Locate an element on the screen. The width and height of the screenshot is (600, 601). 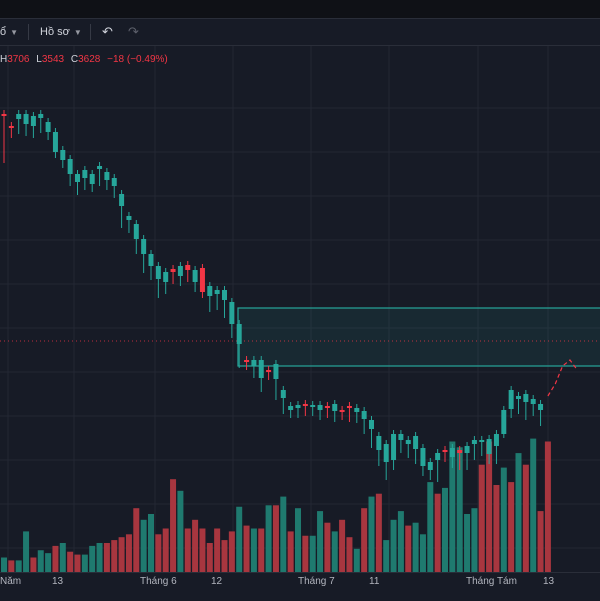
range-box is located at coordinates (418, 337).